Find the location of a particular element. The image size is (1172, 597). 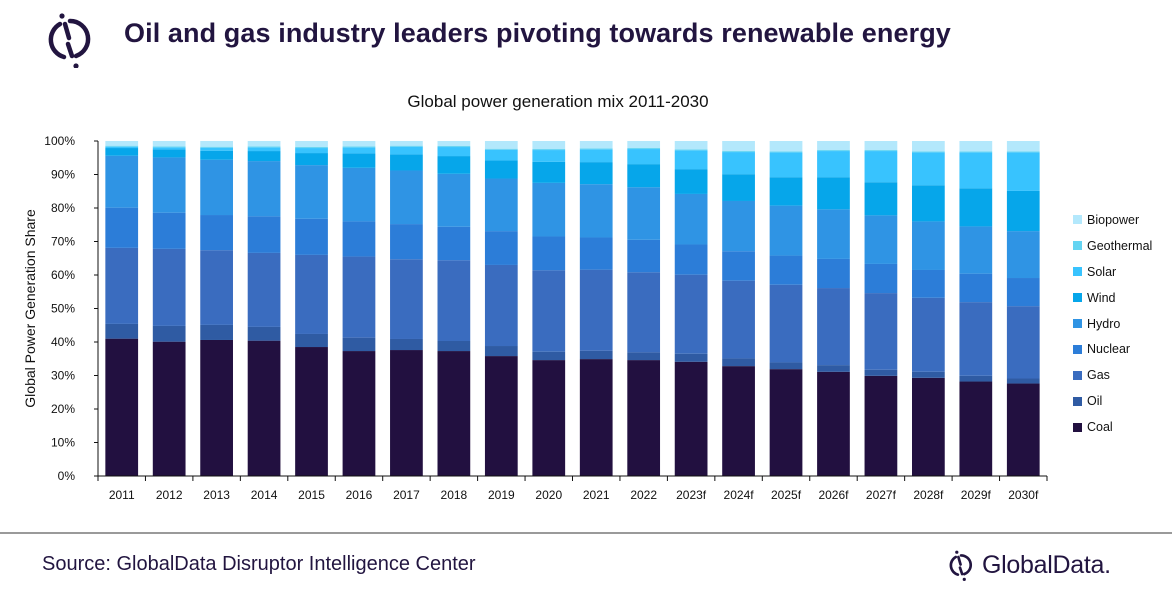

bar-segment-coal-2021 is located at coordinates (596, 417).